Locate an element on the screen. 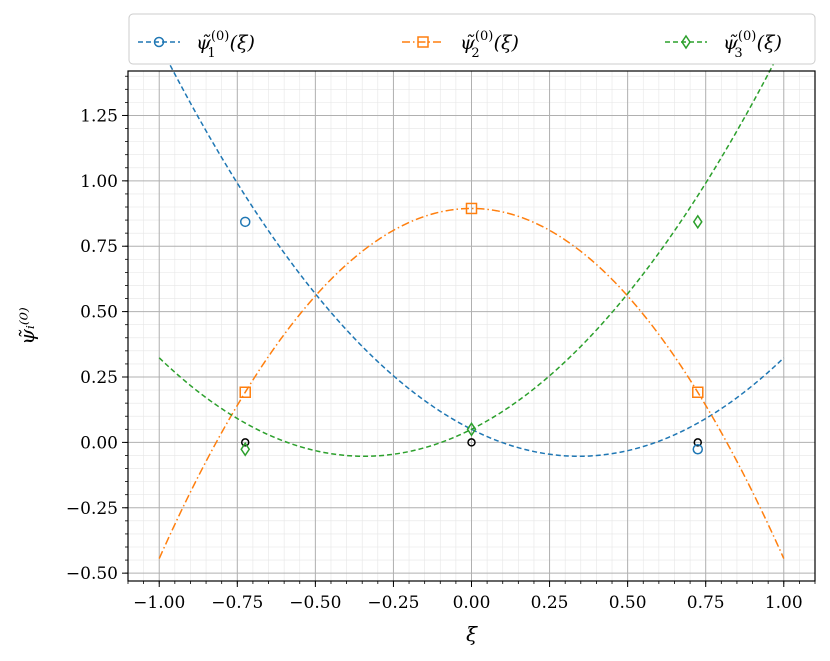 The height and width of the screenshot is (661, 830). x-tick-label: −0.75 is located at coordinates (237, 603).